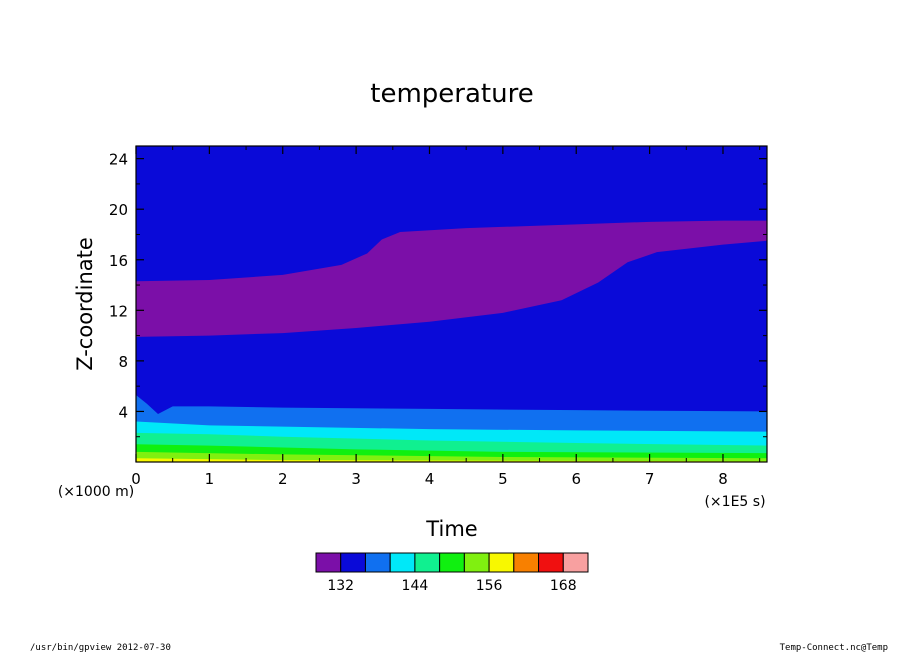 This screenshot has height=654, width=904. What do you see at coordinates (415, 586) in the screenshot?
I see `colorbar-label: 144` at bounding box center [415, 586].